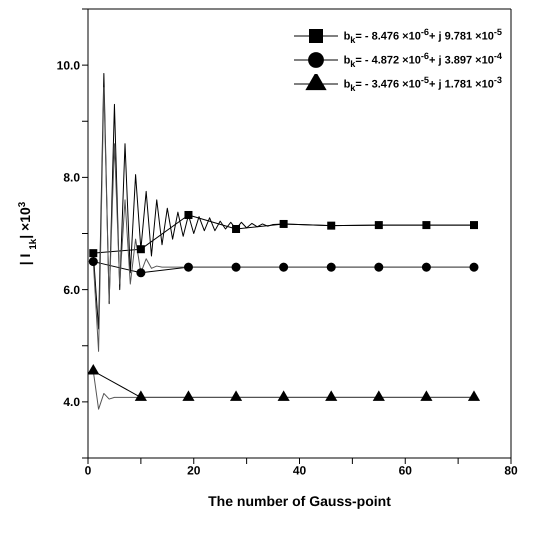  I want to click on legend-label: b$_{k}$= - 8.476 ×10$^{-6}$+ j 9.781 ×10$^{-5}$, so click(423, 36).